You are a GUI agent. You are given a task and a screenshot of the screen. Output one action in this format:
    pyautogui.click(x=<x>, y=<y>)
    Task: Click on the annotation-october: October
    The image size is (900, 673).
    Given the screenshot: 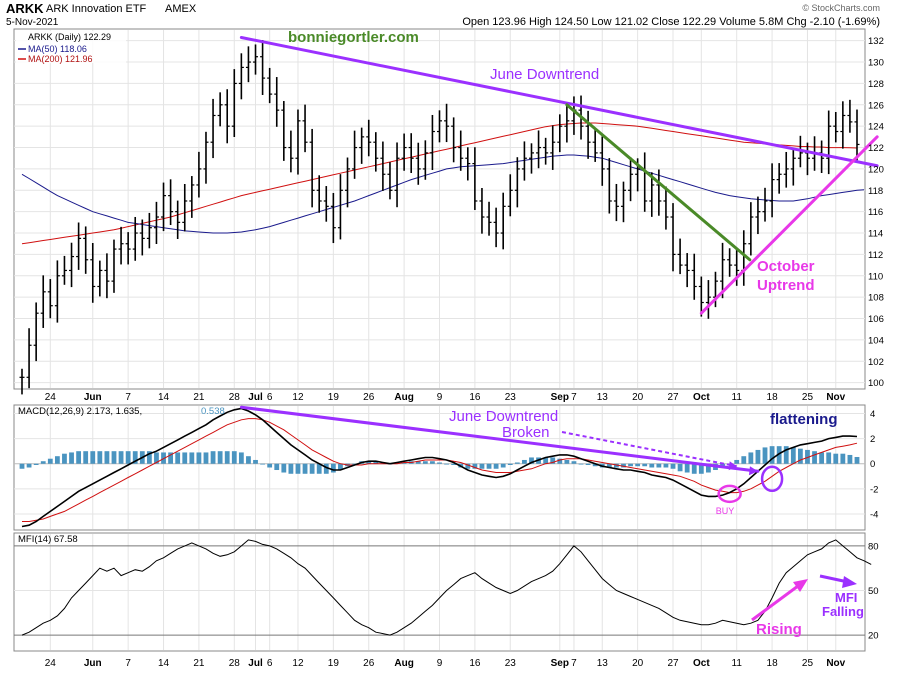 What is the action you would take?
    pyautogui.click(x=786, y=266)
    